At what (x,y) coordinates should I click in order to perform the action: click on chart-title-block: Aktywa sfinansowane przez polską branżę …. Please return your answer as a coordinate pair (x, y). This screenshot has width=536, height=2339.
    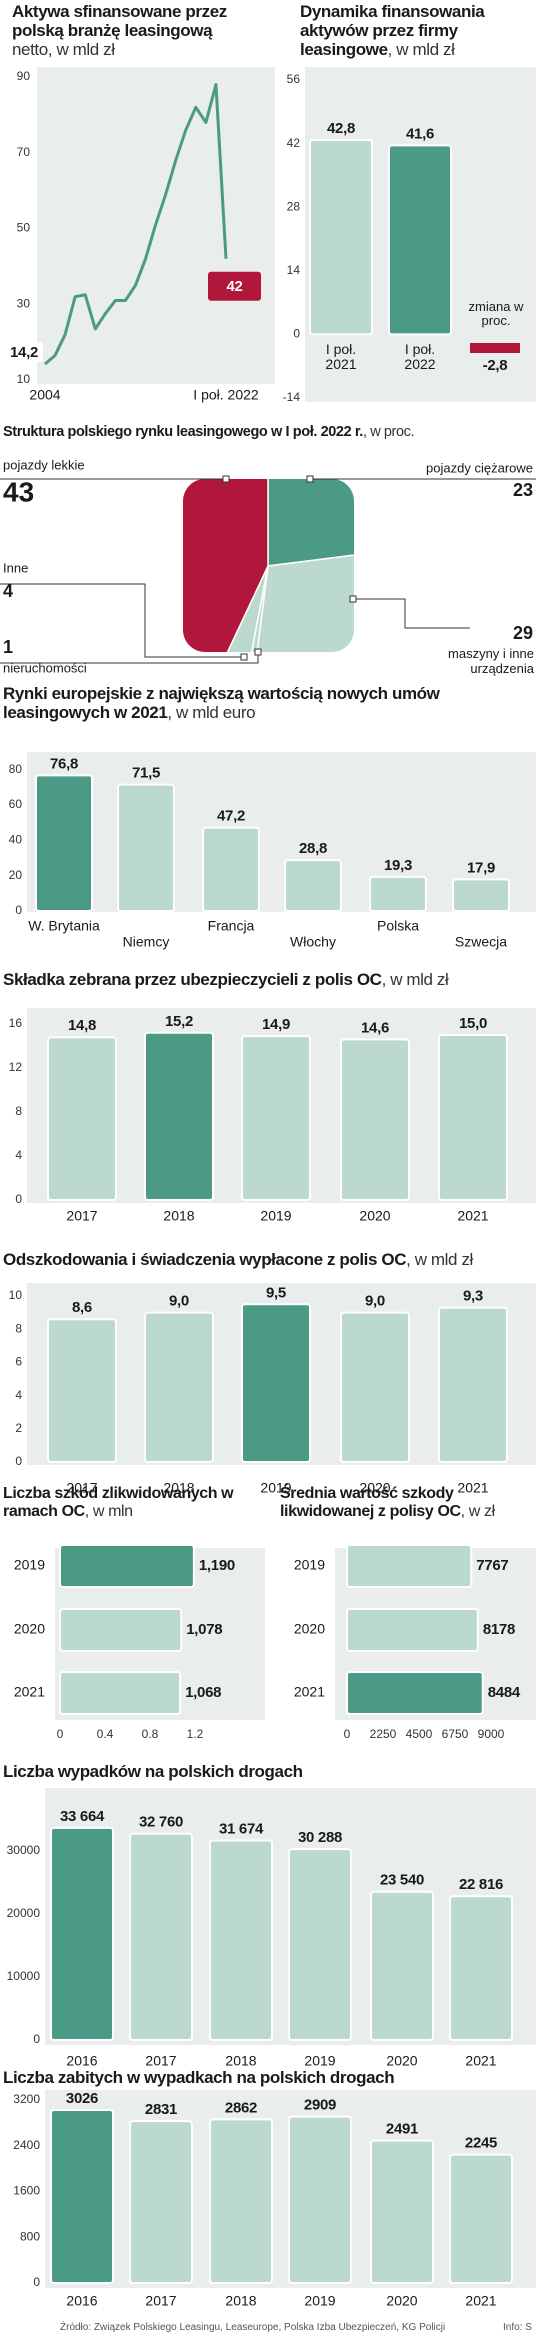
    Looking at the image, I should click on (144, 30).